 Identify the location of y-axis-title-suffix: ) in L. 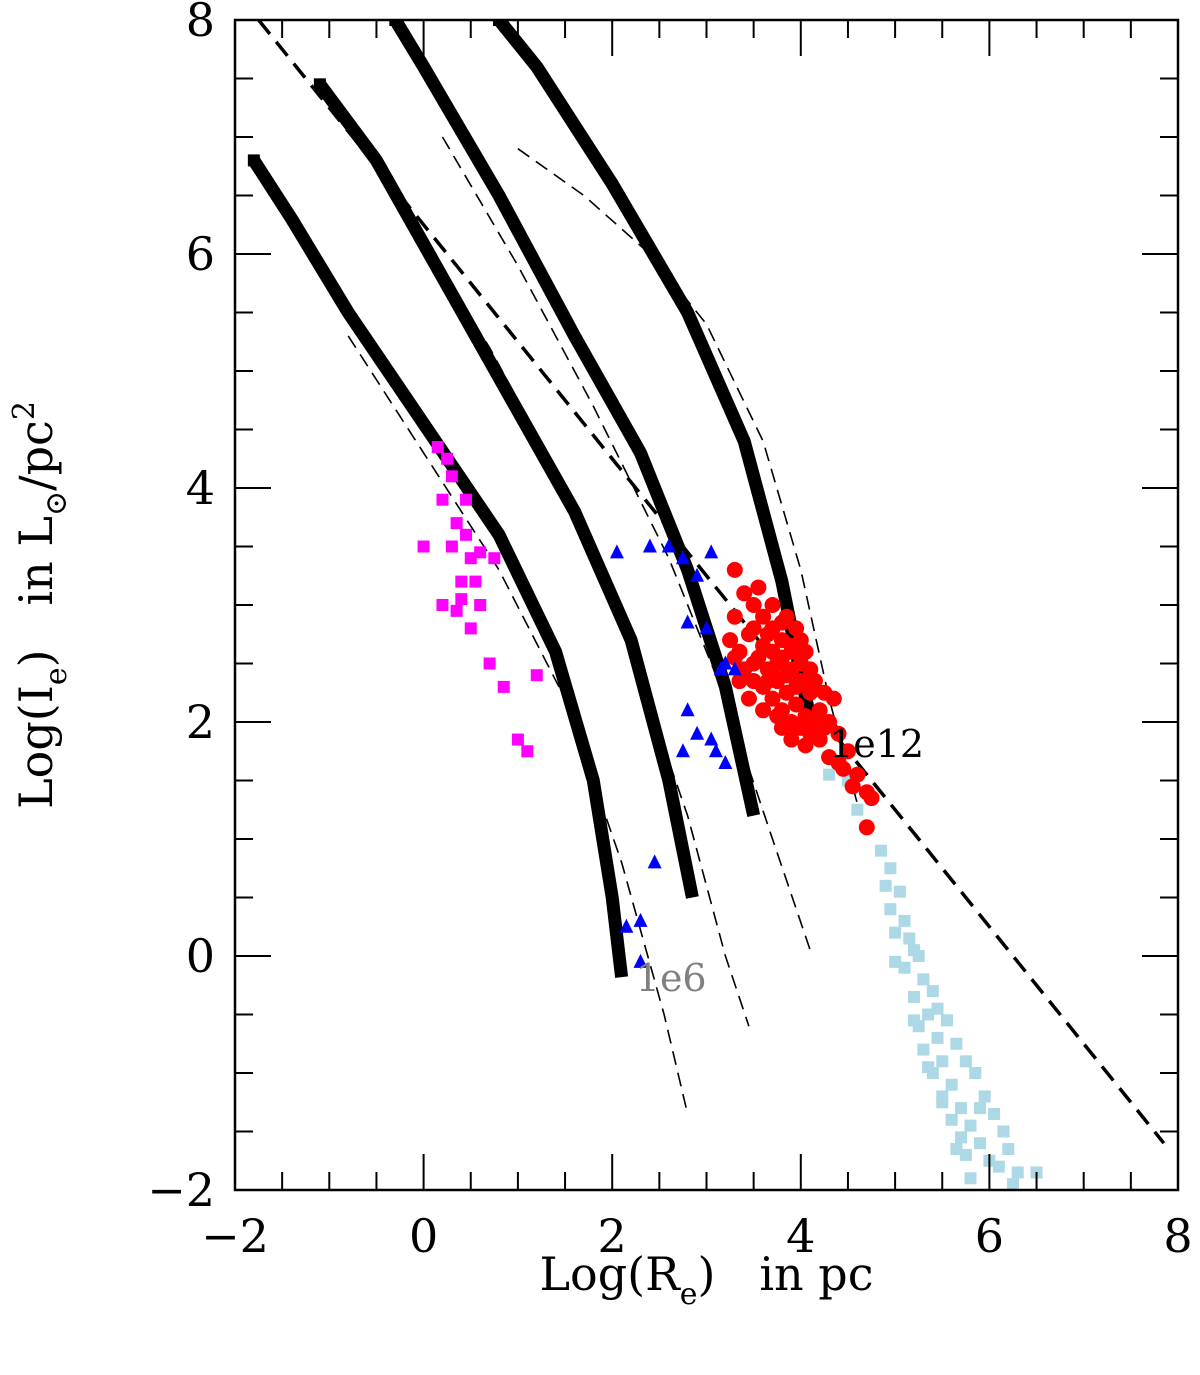
(36, 591).